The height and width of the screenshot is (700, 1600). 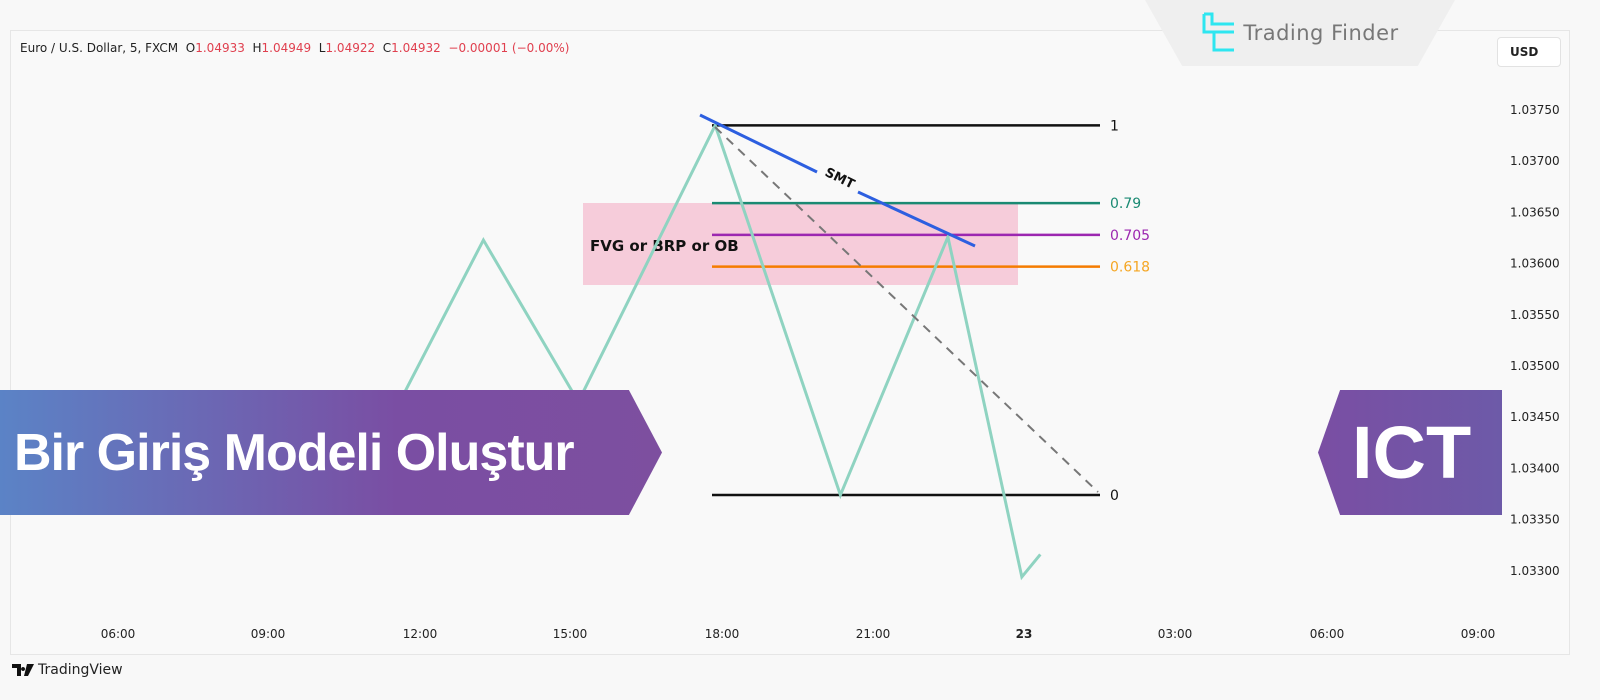 I want to click on trading-finder-logo: Trading Finder, so click(x=1300, y=33).